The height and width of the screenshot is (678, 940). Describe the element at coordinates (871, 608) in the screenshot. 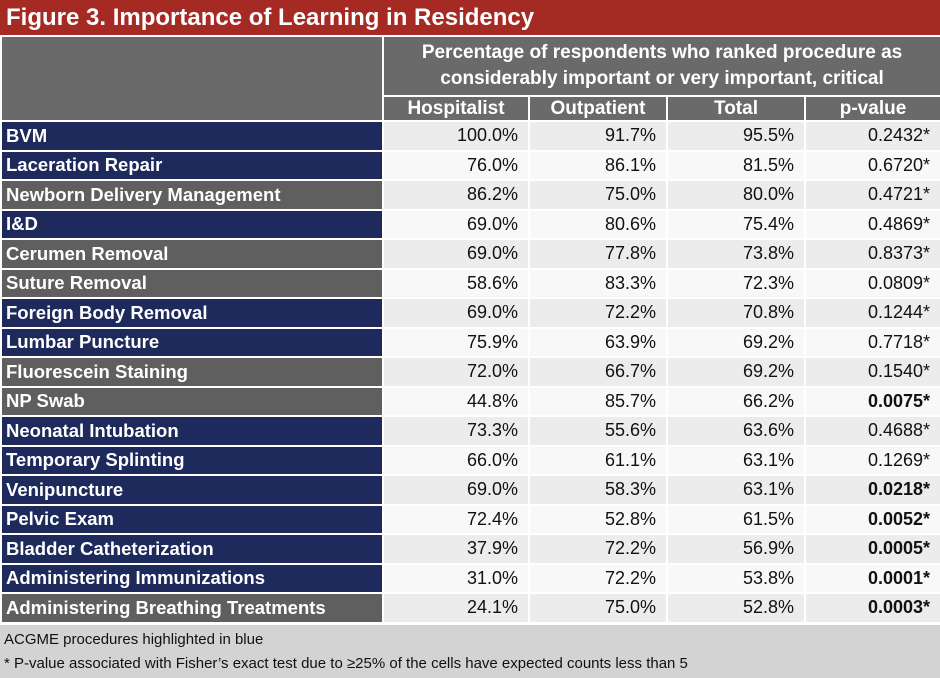

I see `p-value: 0.0003*` at that location.